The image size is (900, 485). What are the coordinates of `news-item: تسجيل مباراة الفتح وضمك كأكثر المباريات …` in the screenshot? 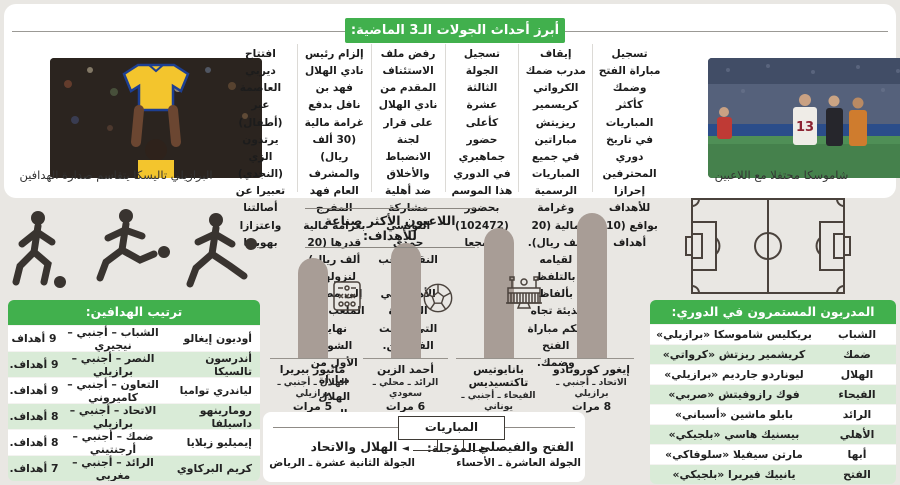 It's located at (629, 146).